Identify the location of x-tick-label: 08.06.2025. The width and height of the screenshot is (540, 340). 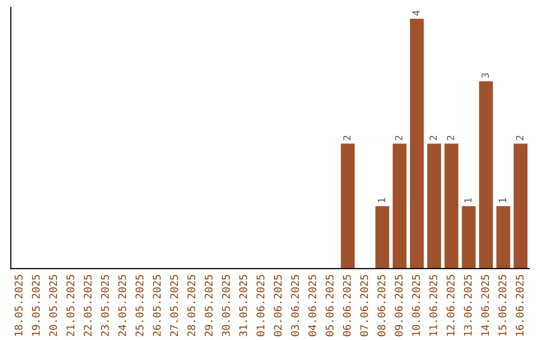
(381, 305).